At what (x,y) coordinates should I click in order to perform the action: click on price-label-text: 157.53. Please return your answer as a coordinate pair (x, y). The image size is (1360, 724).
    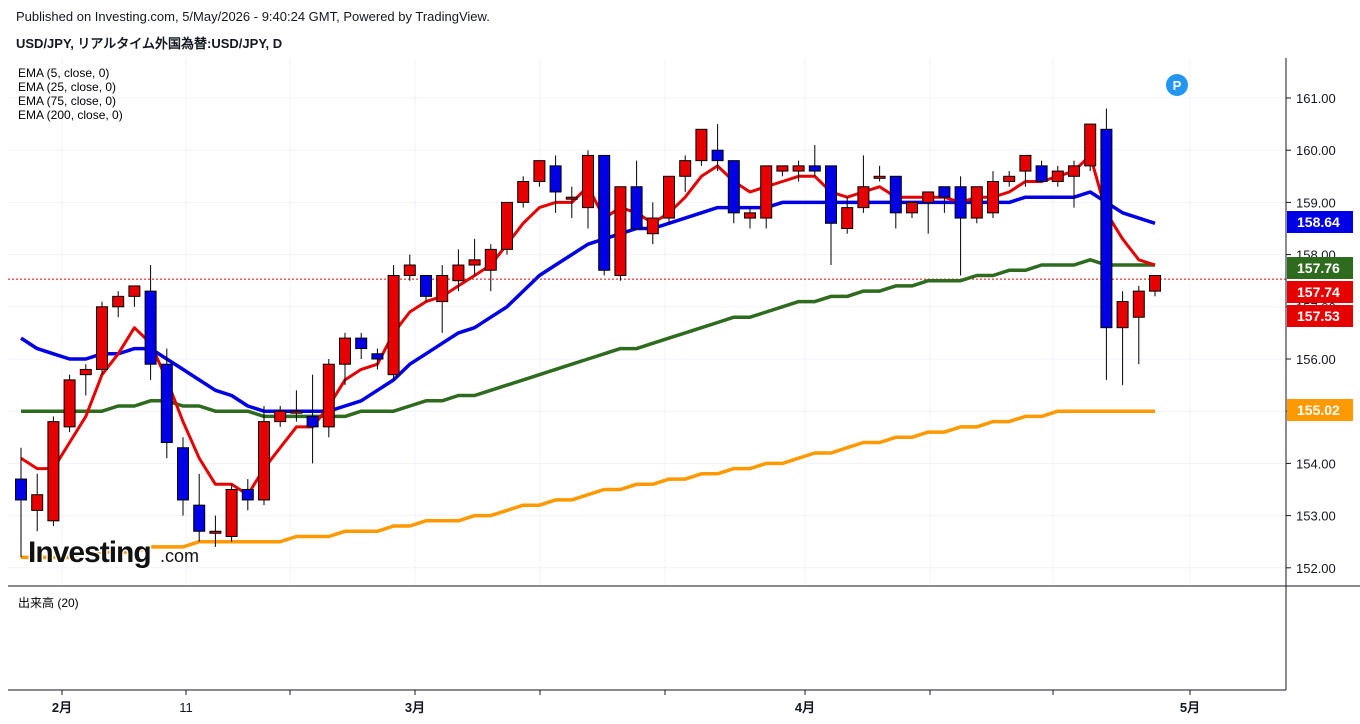
    Looking at the image, I should click on (1318, 316).